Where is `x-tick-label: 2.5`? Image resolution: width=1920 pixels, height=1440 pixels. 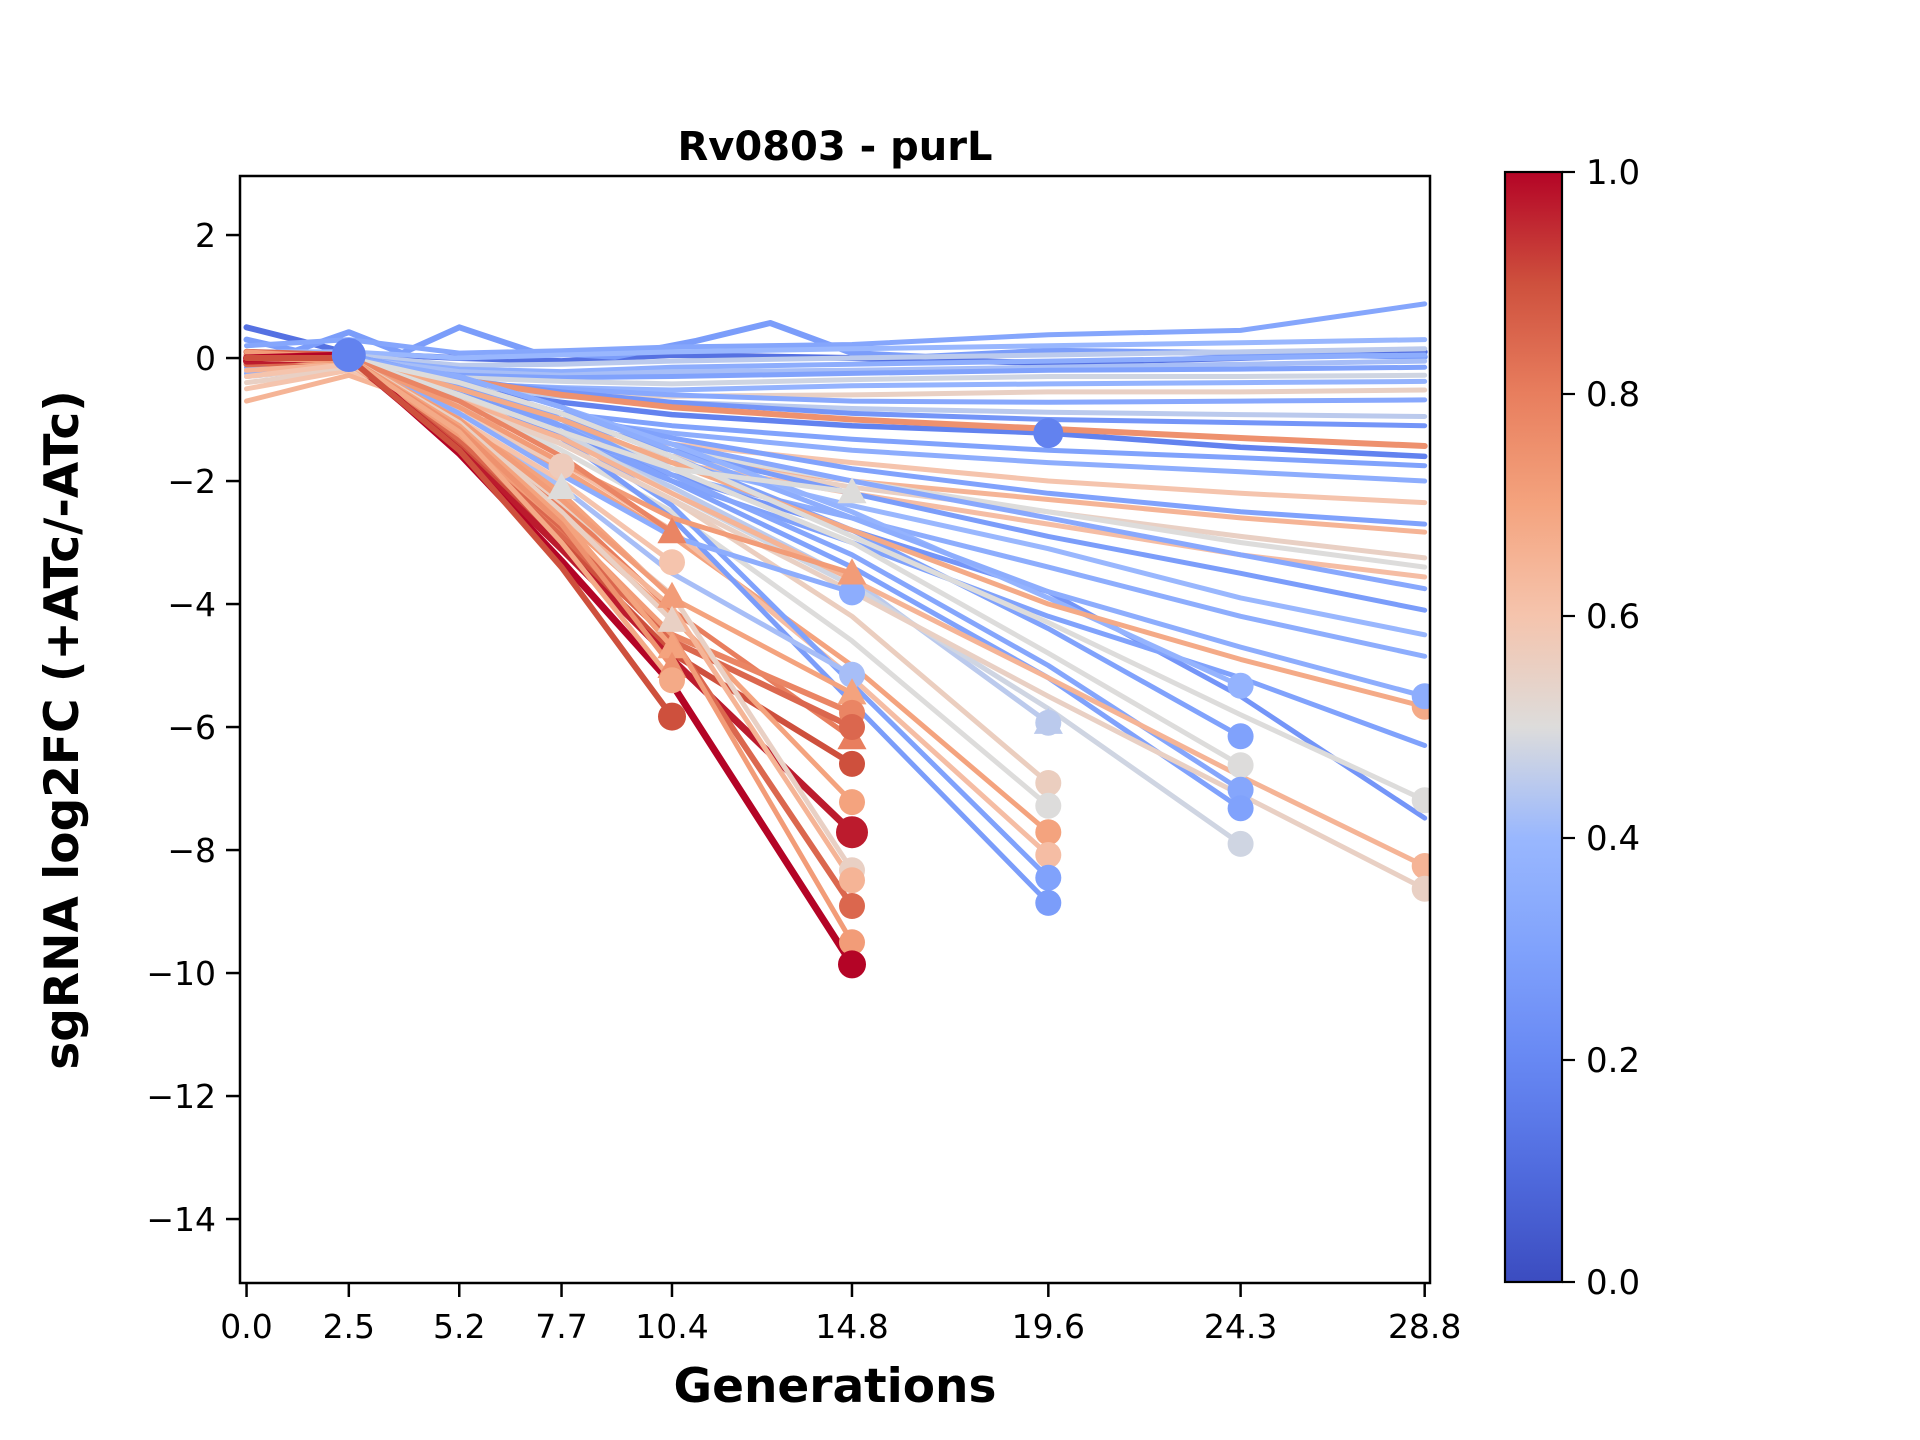
x-tick-label: 2.5 is located at coordinates (349, 1326).